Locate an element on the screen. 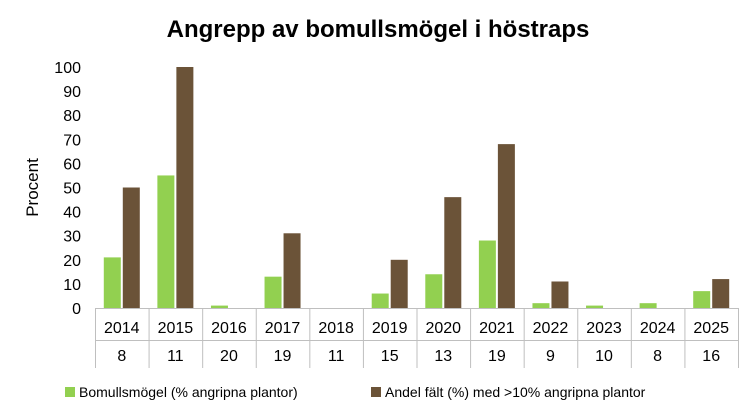  chart-title: Angrepp av bomullsmögel i höstraps is located at coordinates (378, 29).